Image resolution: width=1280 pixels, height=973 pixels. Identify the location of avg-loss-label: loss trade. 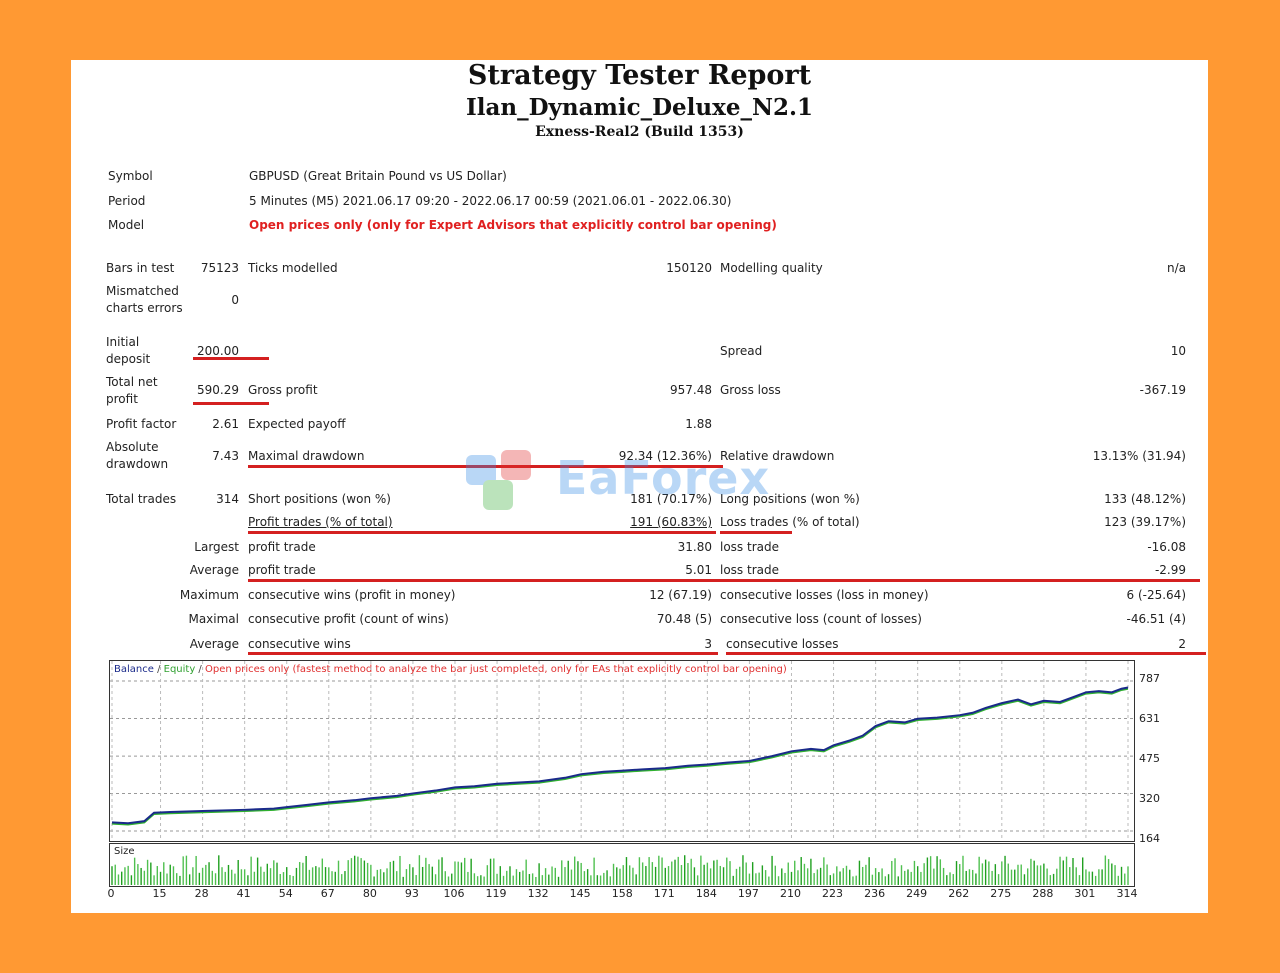
(749, 570).